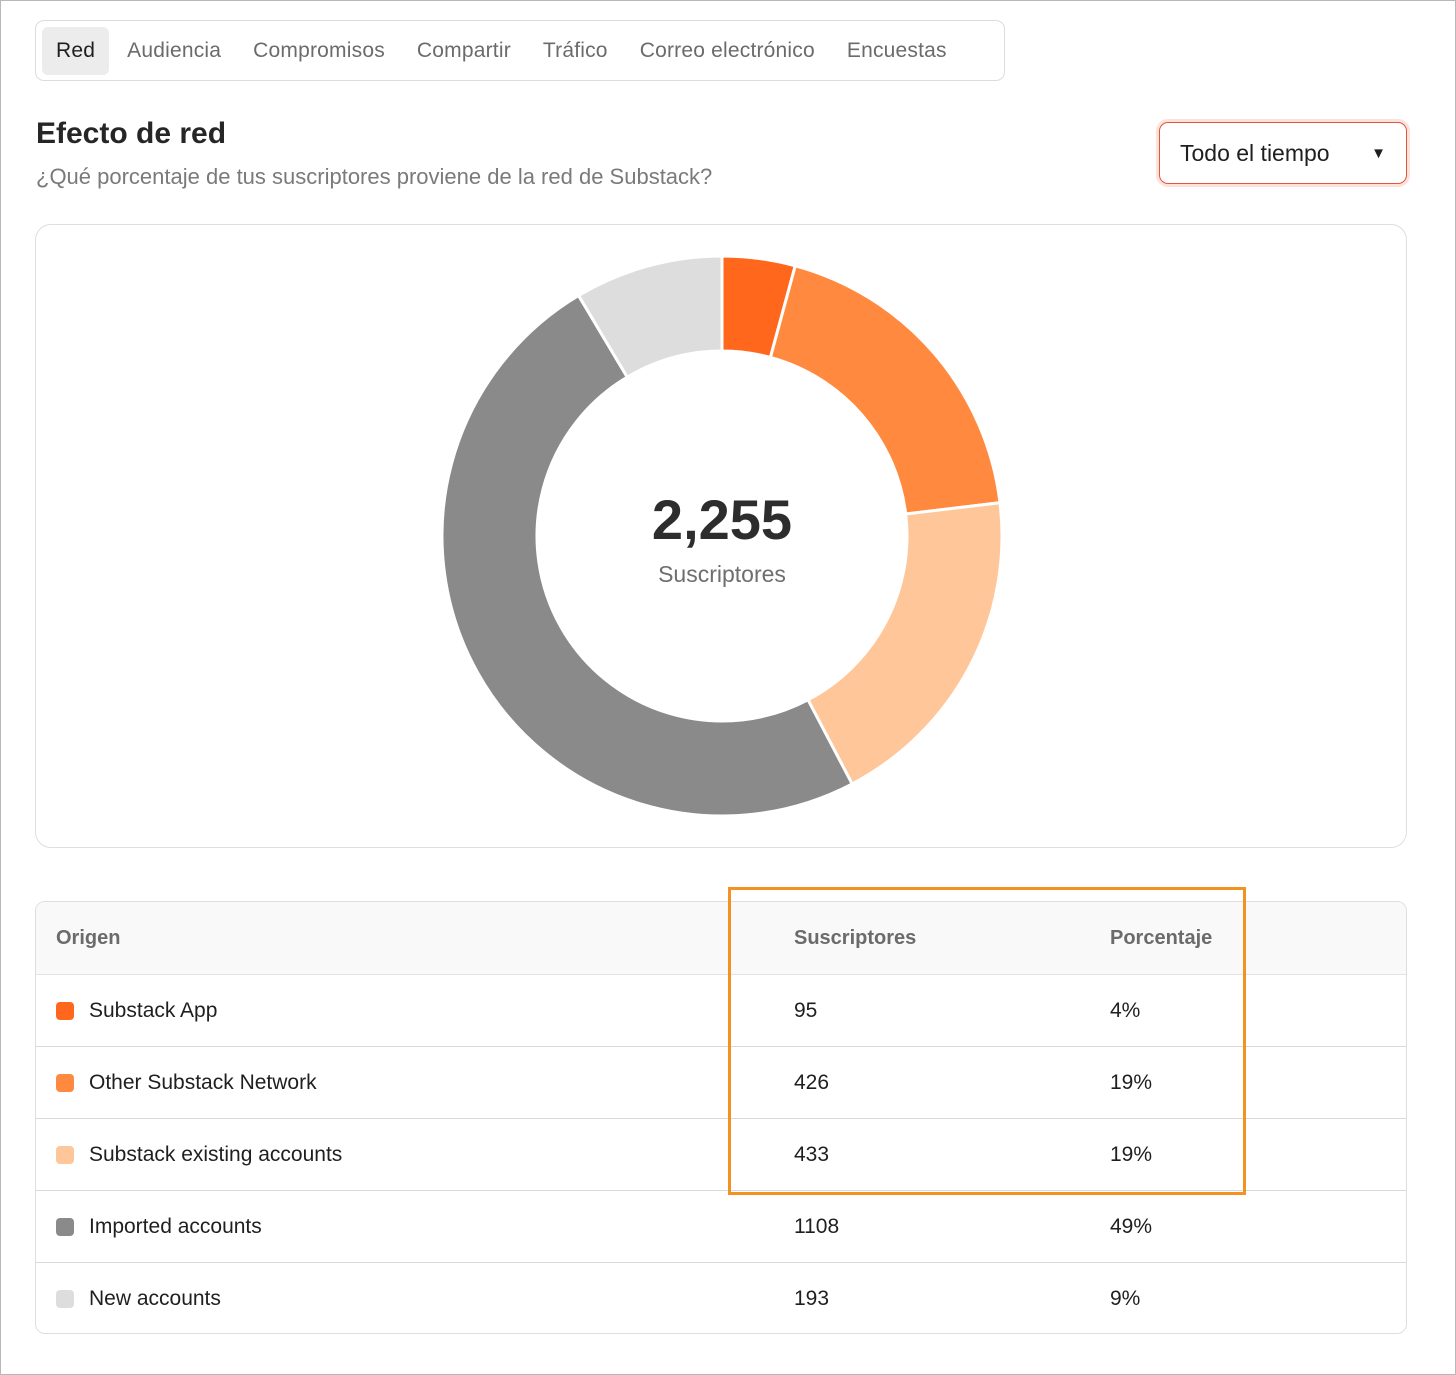 The width and height of the screenshot is (1456, 1375). Describe the element at coordinates (1255, 152) in the screenshot. I see `time-range-value: Todo el tiempo` at that location.